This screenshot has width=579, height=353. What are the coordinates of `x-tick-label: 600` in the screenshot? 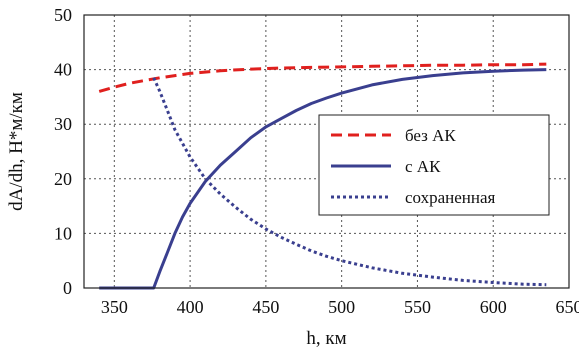 It's located at (493, 307).